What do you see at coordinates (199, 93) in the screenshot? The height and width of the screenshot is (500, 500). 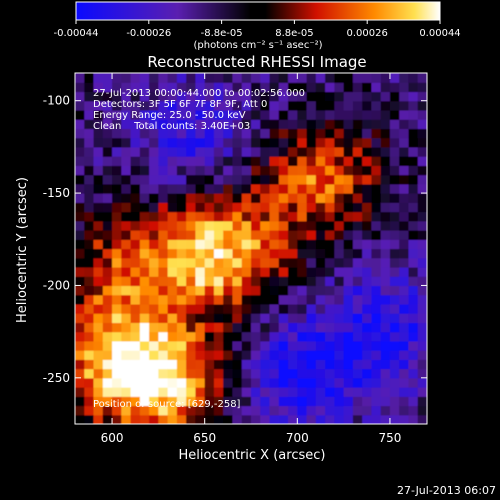 I see `info-time-range: 27-Jul-2013 00:00:44.000 to 00:02:56.000` at bounding box center [199, 93].